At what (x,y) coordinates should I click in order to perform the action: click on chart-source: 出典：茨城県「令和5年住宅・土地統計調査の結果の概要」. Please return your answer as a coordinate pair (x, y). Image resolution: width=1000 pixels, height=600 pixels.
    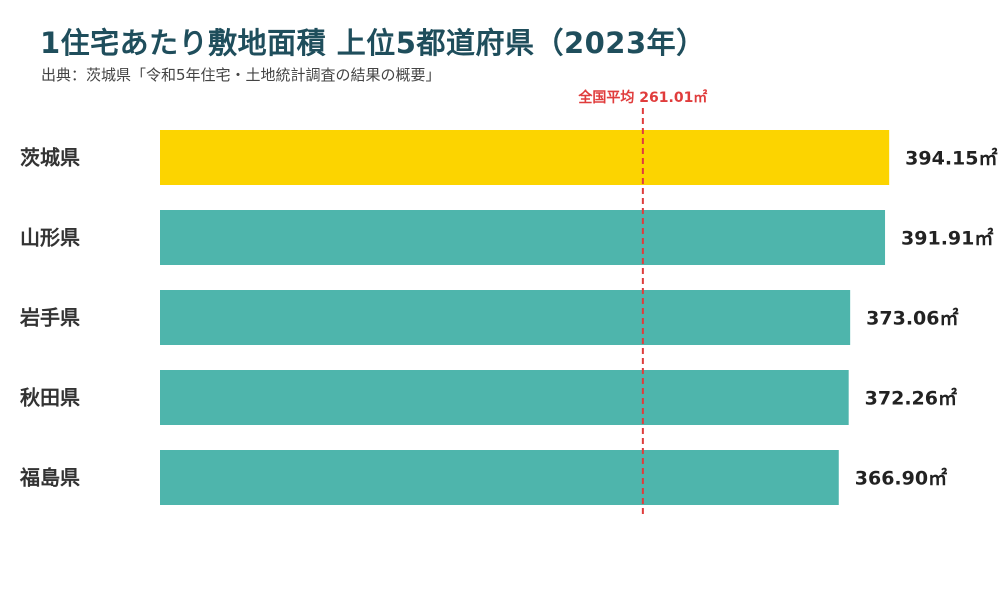
    Looking at the image, I should click on (241, 75).